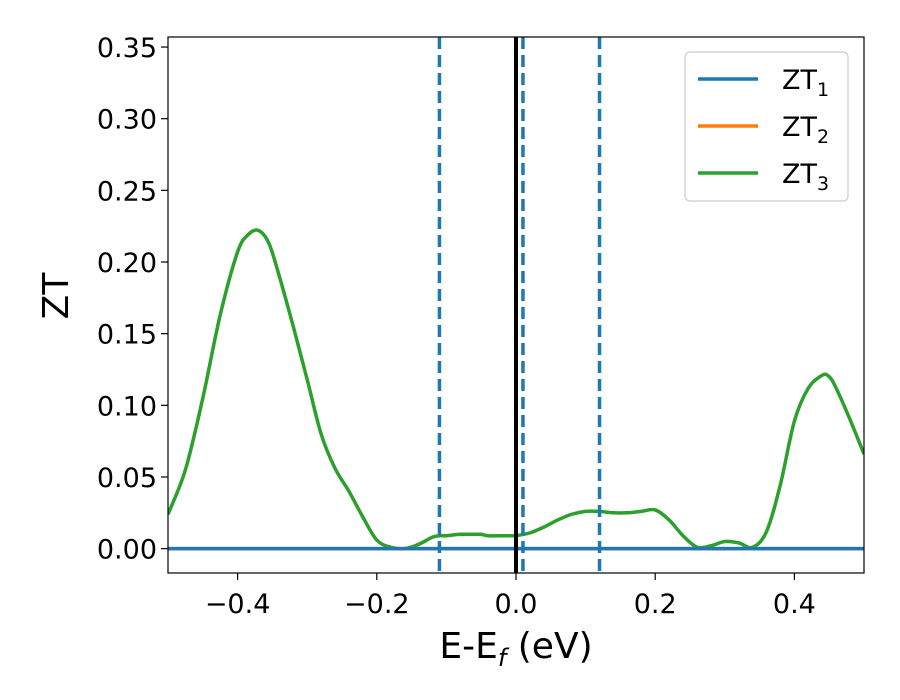  I want to click on legend-items: ZT1 ZT2 ZT3, so click(763, 130).